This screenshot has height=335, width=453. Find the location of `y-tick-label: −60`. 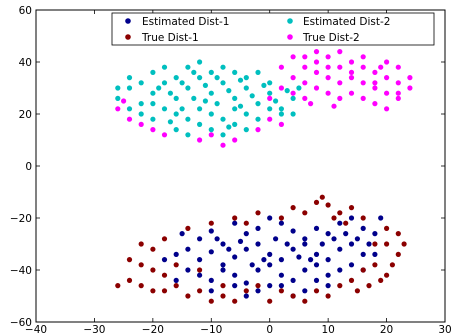

y-tick-label: −60 is located at coordinates (21, 323).